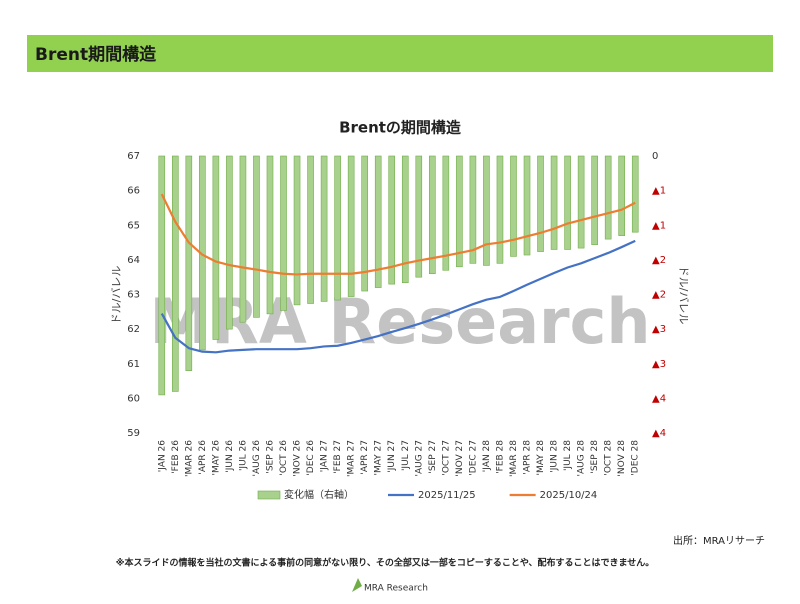 This screenshot has width=800, height=604. I want to click on x-tick-label: 'SEP 27, so click(433, 457).